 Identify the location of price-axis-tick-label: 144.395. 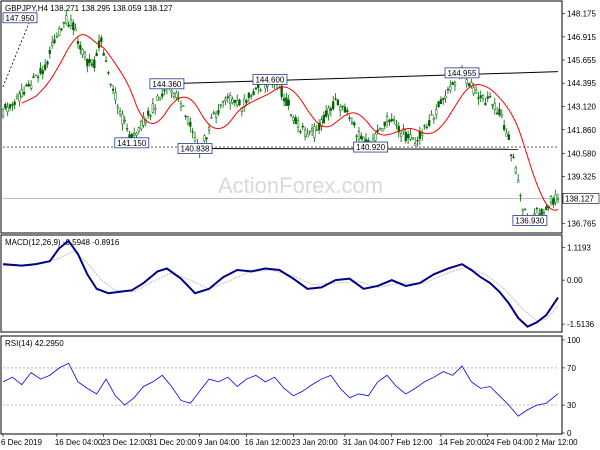
(581, 83).